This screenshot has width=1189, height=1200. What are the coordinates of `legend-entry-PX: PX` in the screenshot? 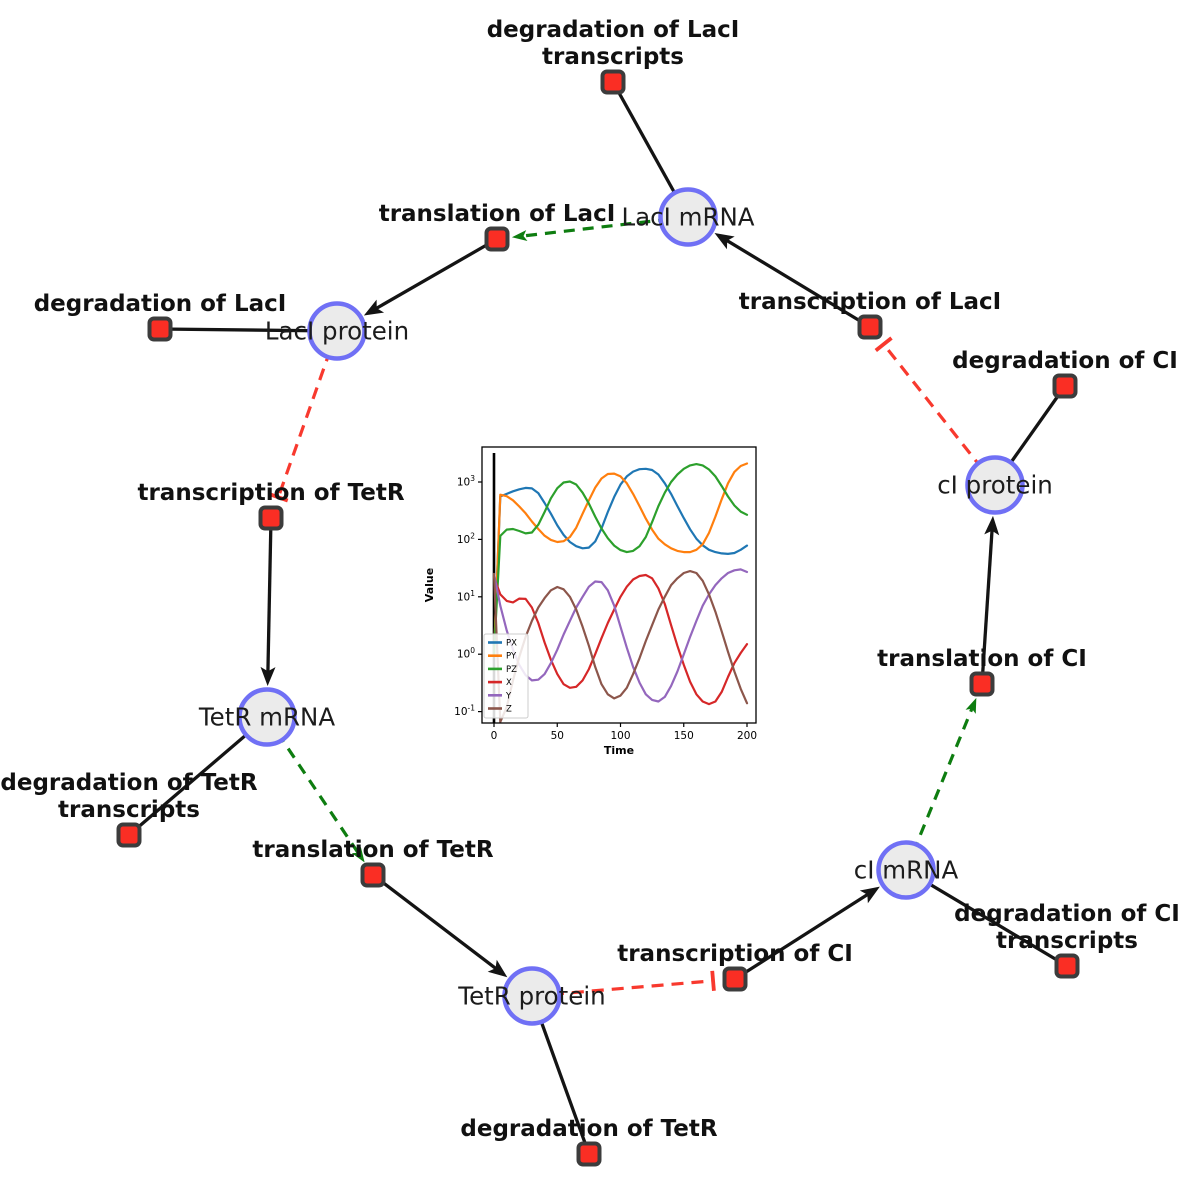 It's located at (502, 644).